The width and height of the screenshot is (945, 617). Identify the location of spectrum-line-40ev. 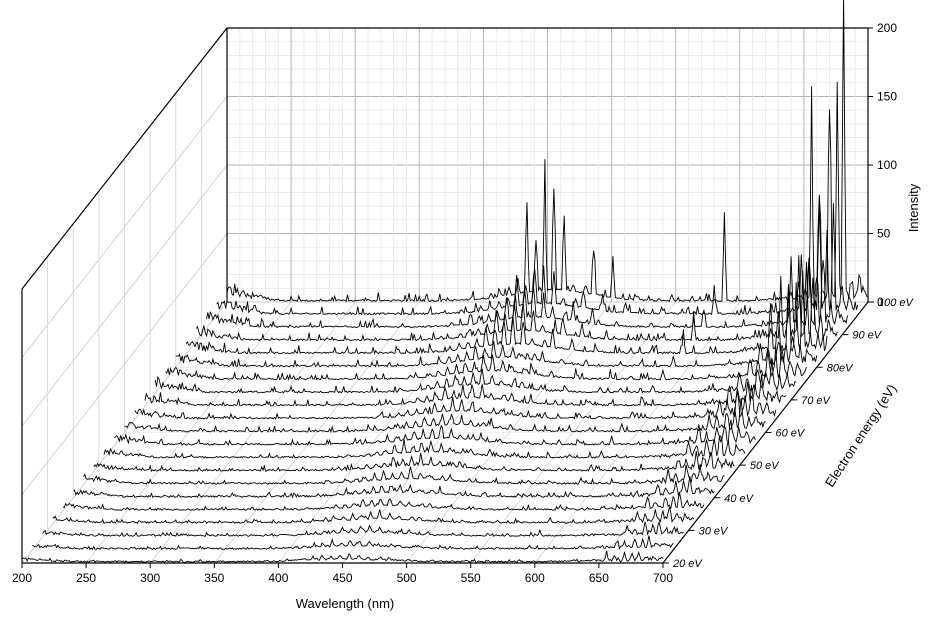
(394, 487).